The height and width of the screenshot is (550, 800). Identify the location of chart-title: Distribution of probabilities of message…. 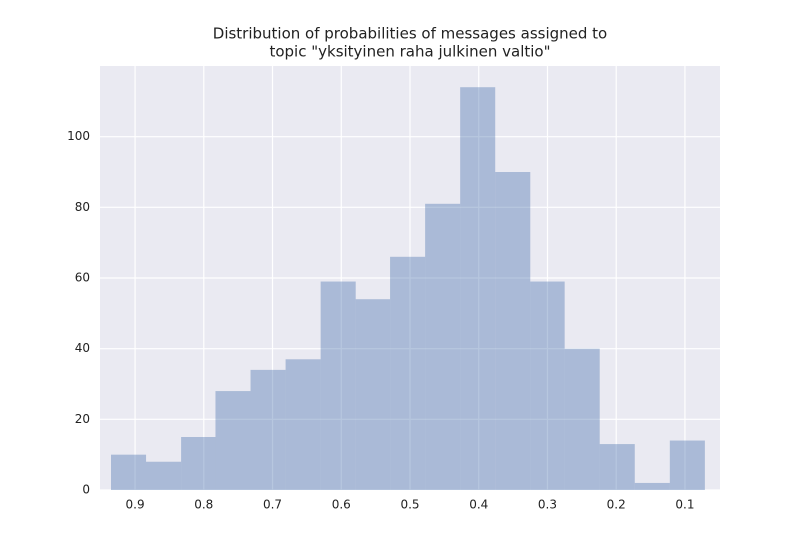
(410, 34).